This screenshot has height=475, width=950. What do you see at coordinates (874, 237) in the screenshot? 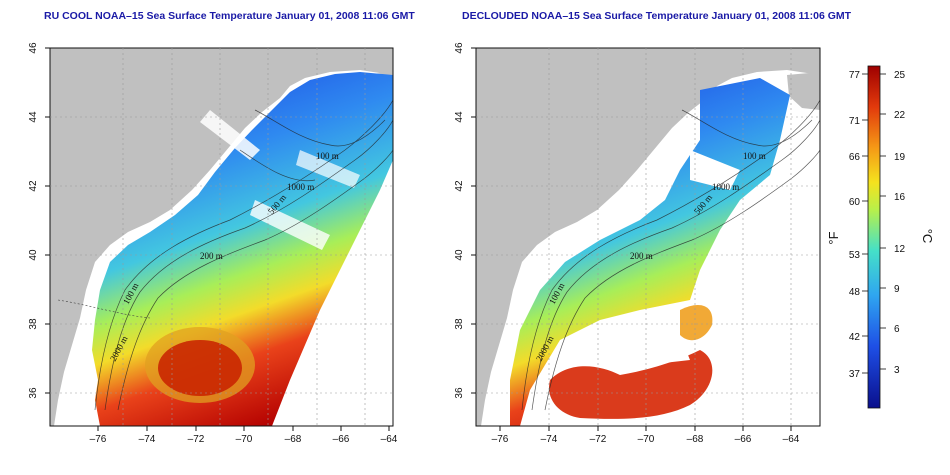
I see `colorbar-gradient` at bounding box center [874, 237].